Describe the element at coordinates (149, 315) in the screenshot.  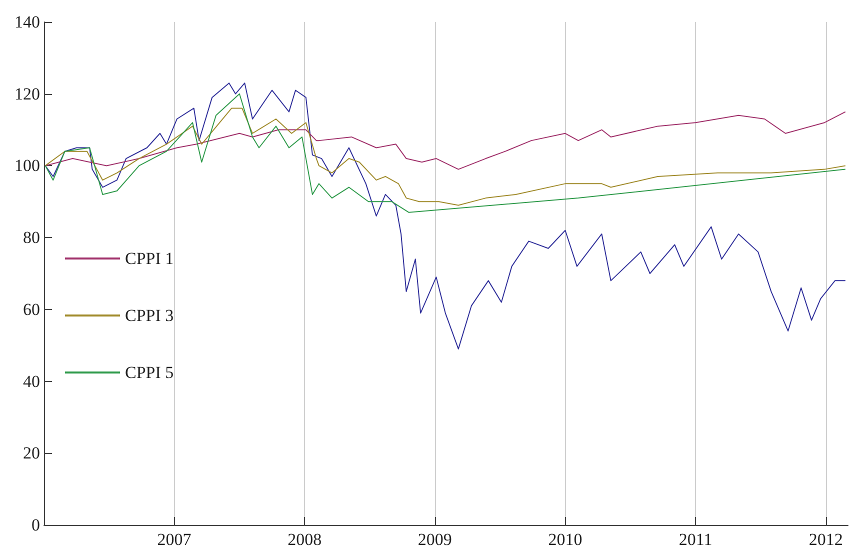
I see `legend-label: CPPI 3` at that location.